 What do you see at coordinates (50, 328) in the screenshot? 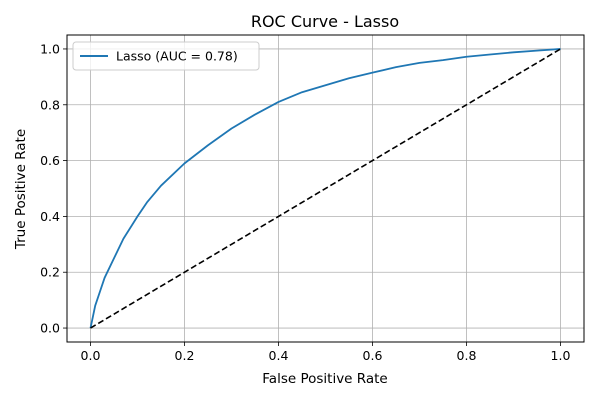
I see `y-tick-label-0: 0.0` at bounding box center [50, 328].